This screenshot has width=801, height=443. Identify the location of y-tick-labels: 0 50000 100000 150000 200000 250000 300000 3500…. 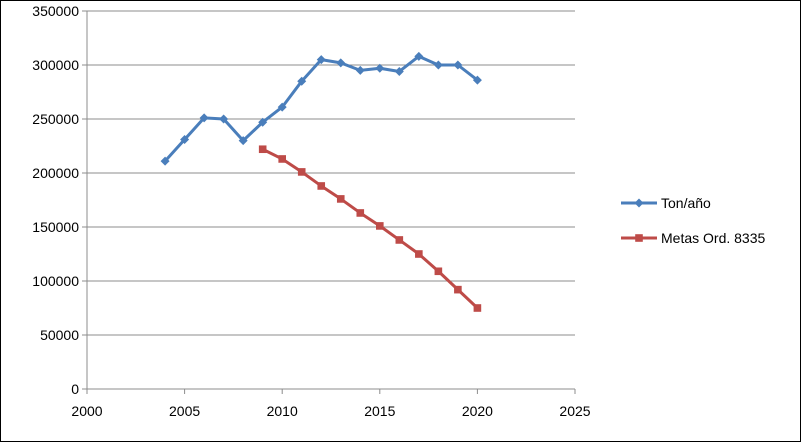
(55, 200).